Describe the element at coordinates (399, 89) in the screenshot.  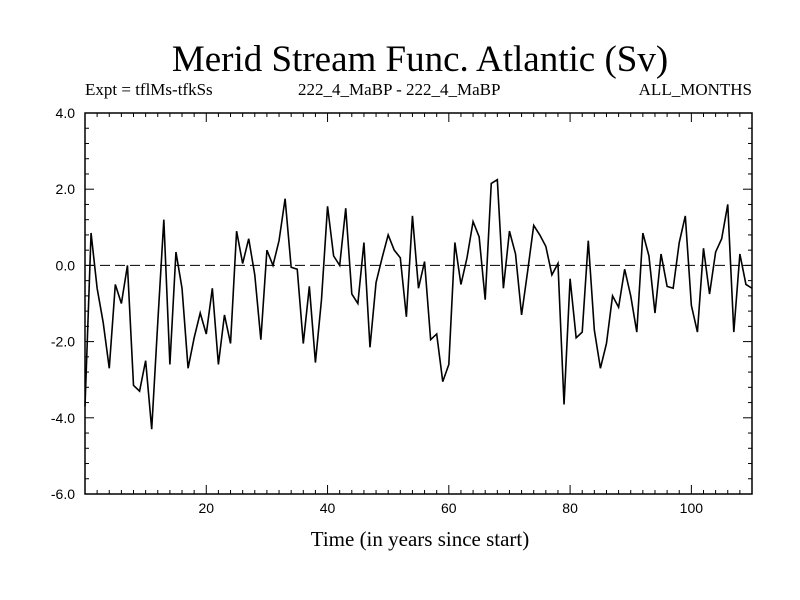
I see `comparison-label: 222_4_MaBP - 222_4_MaBP` at that location.